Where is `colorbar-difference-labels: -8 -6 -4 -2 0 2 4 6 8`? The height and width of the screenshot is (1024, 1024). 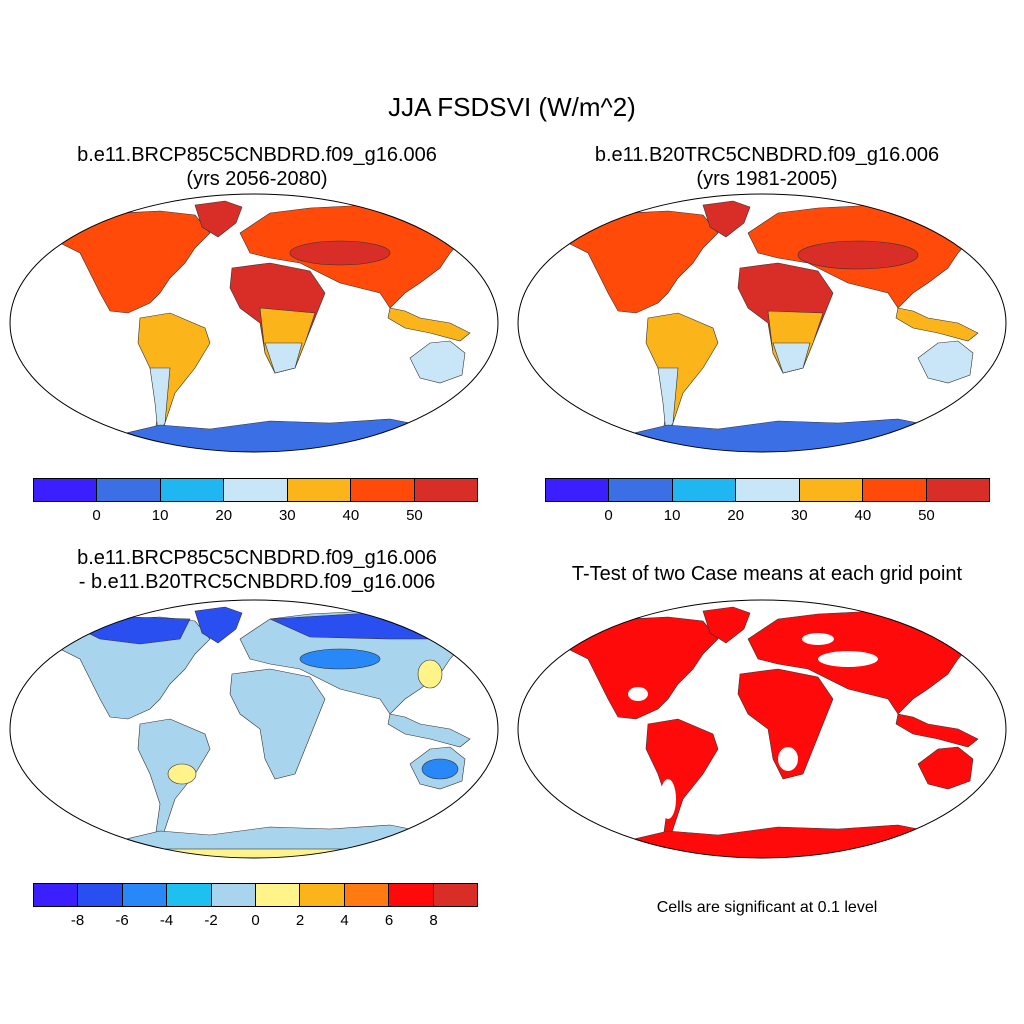
colorbar-difference-labels: -8 -6 -4 -2 0 2 4 6 8 is located at coordinates (255, 922).